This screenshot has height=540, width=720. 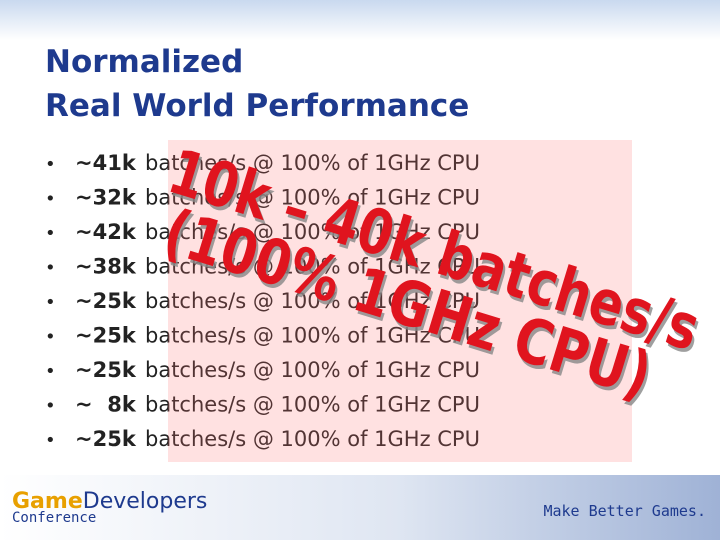 What do you see at coordinates (106, 267) in the screenshot?
I see `bullet-amount: ~38k` at bounding box center [106, 267].